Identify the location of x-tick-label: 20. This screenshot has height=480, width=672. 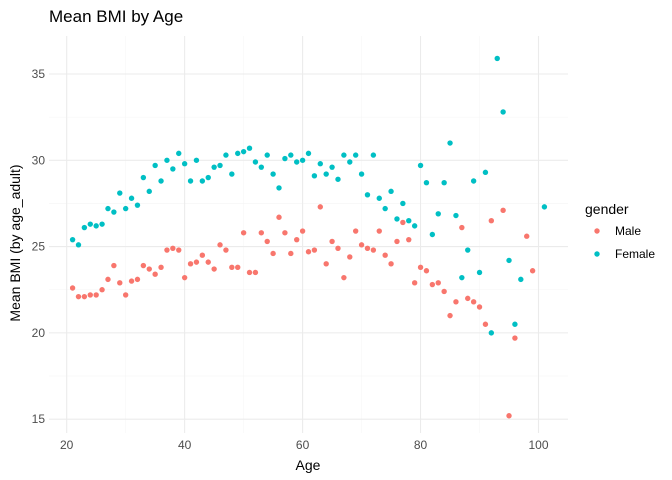
(67, 445).